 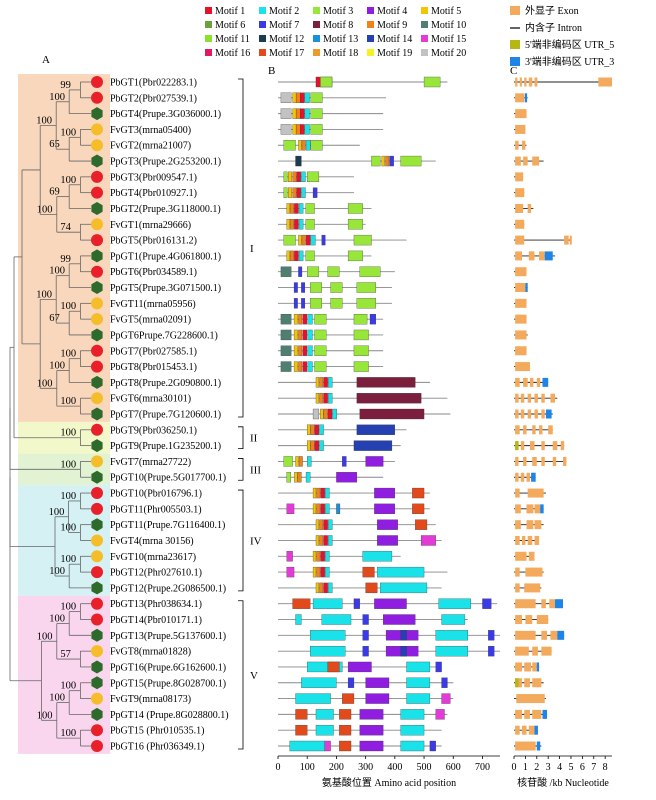 What do you see at coordinates (545, 382) in the screenshot?
I see `utr3-box` at bounding box center [545, 382].